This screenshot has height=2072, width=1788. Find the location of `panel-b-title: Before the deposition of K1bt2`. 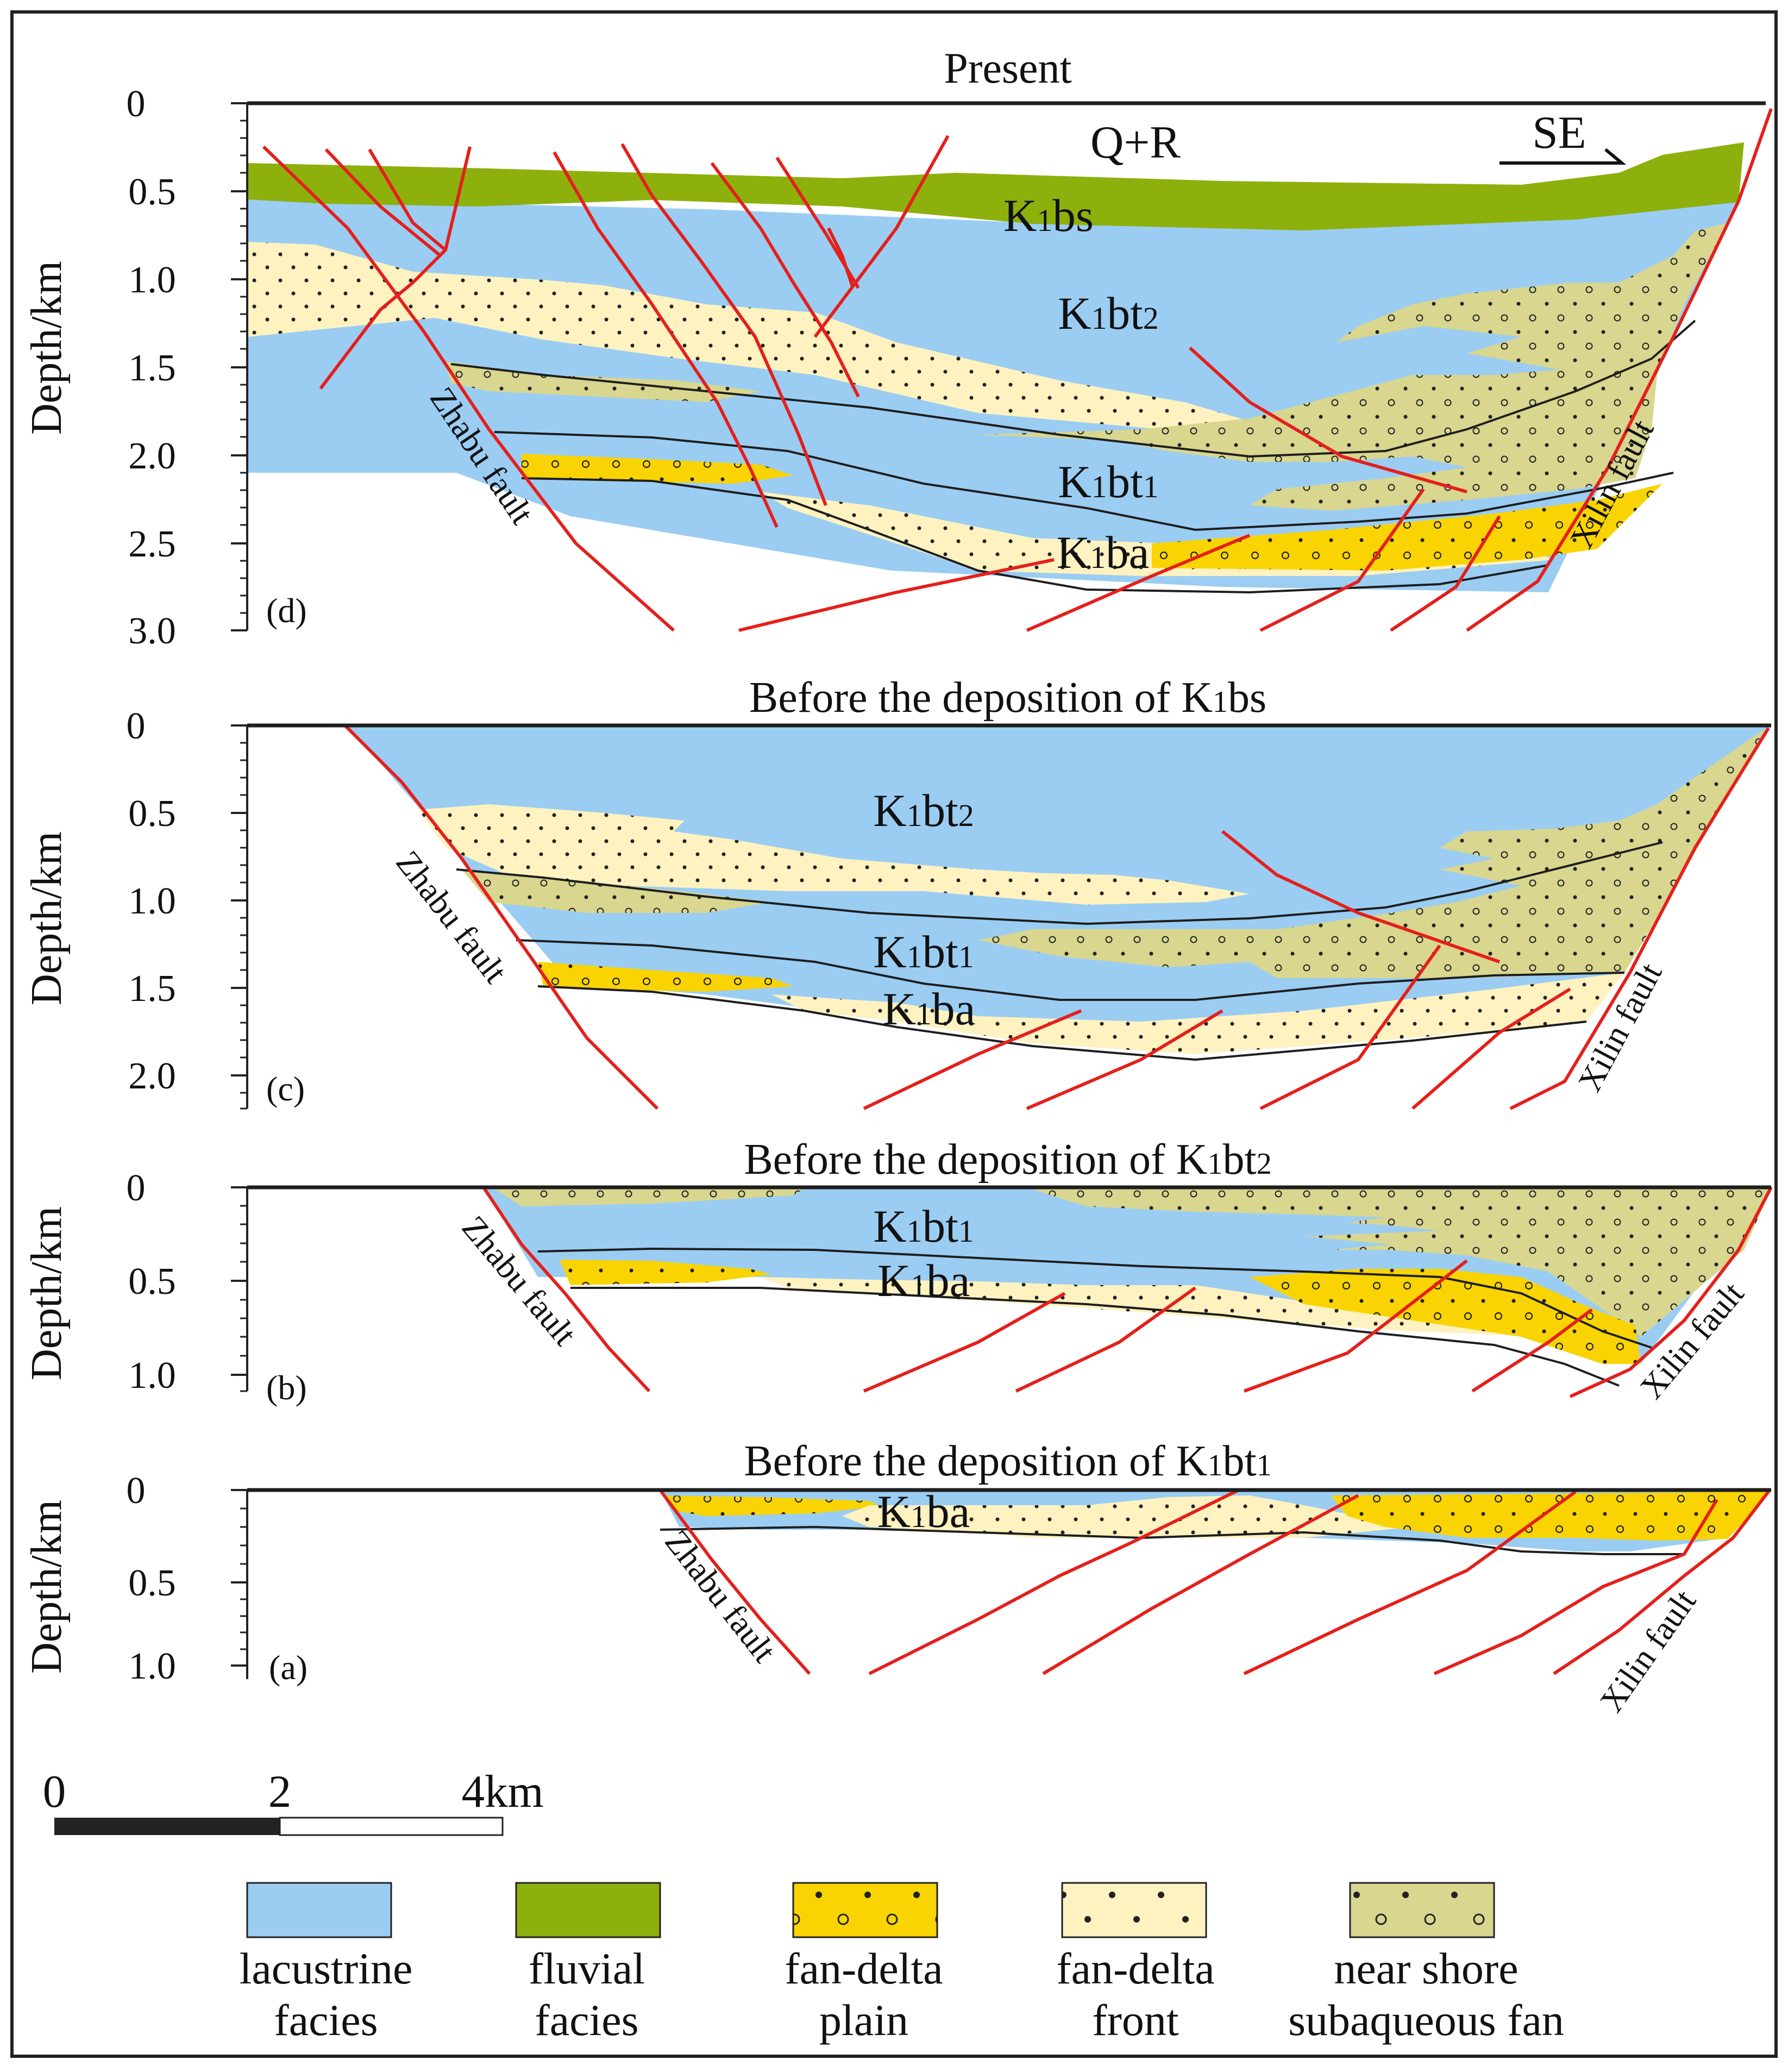

panel-b-title: Before the deposition of K1bt2 is located at coordinates (1007, 1160).